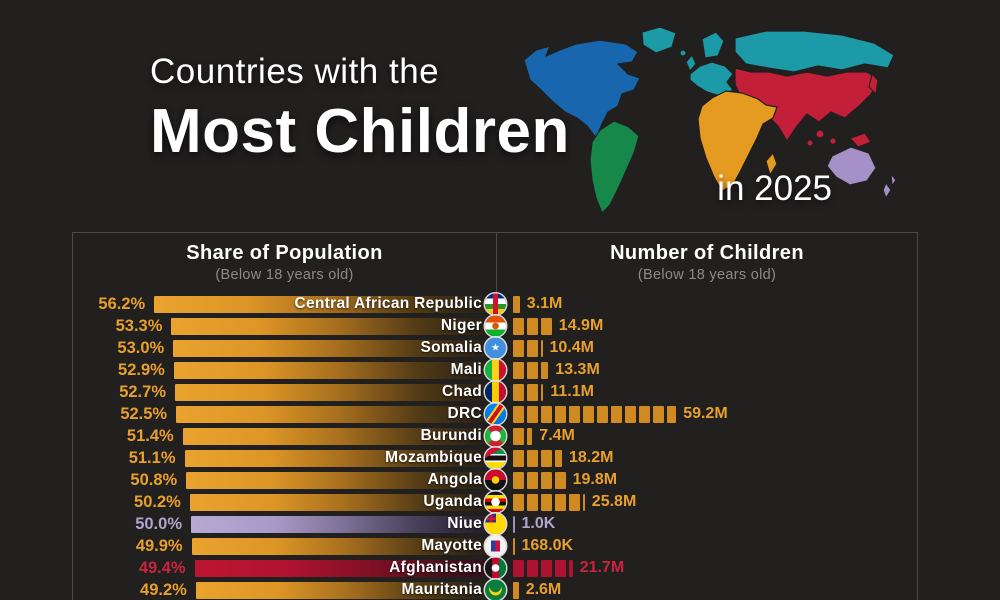 This screenshot has width=1000, height=600. What do you see at coordinates (851, 166) in the screenshot?
I see `map-australia` at bounding box center [851, 166].